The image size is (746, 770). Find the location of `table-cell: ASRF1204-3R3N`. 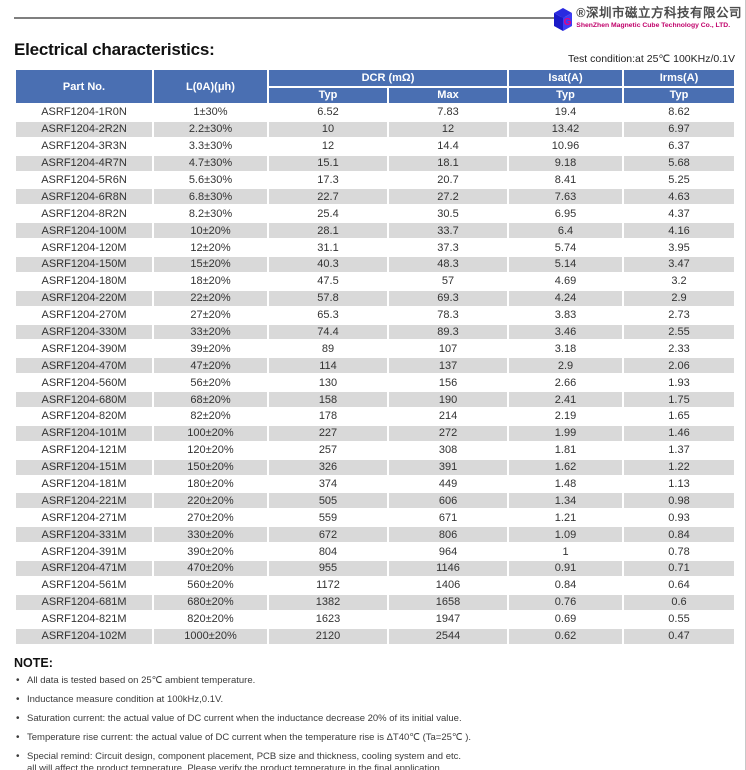

table-cell: ASRF1204-3R3N is located at coordinates (84, 146).